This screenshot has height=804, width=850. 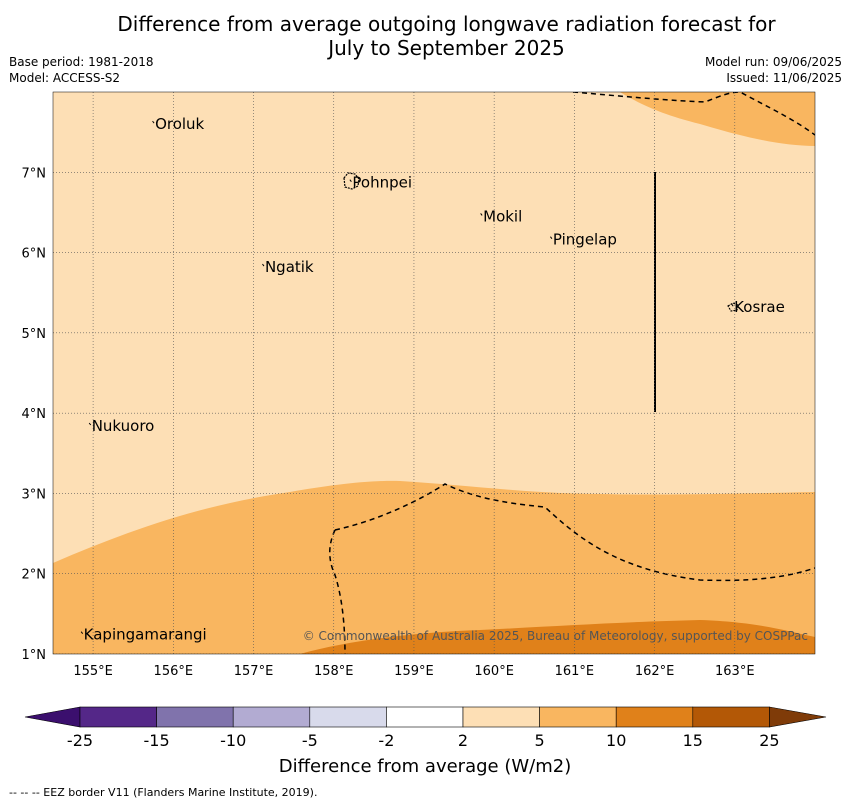 What do you see at coordinates (446, 48) in the screenshot?
I see `title-line-2: July to September 2025` at bounding box center [446, 48].